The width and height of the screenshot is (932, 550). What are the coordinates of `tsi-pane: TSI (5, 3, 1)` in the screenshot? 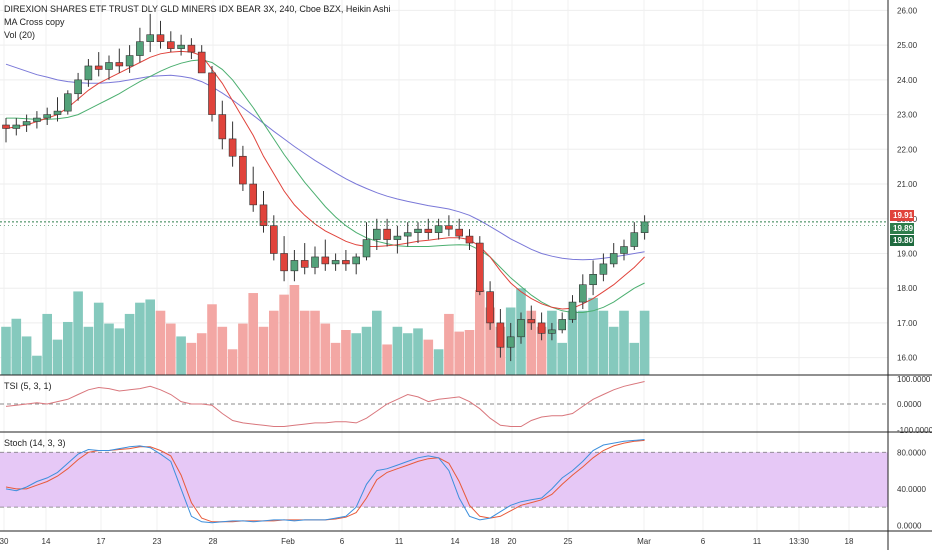 It's located at (444, 404).